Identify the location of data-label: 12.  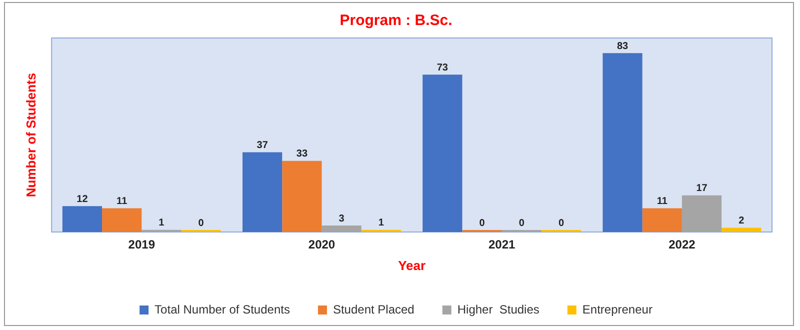
(82, 199).